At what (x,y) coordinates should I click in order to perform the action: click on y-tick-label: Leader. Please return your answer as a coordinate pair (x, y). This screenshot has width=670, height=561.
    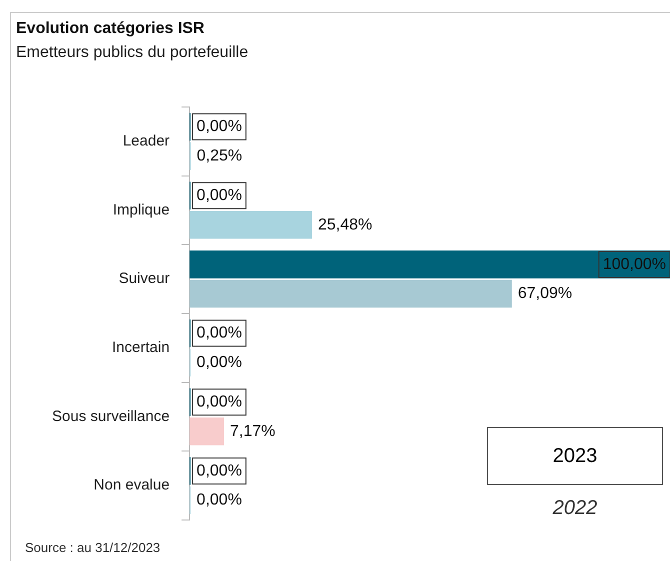
    Looking at the image, I should click on (146, 141).